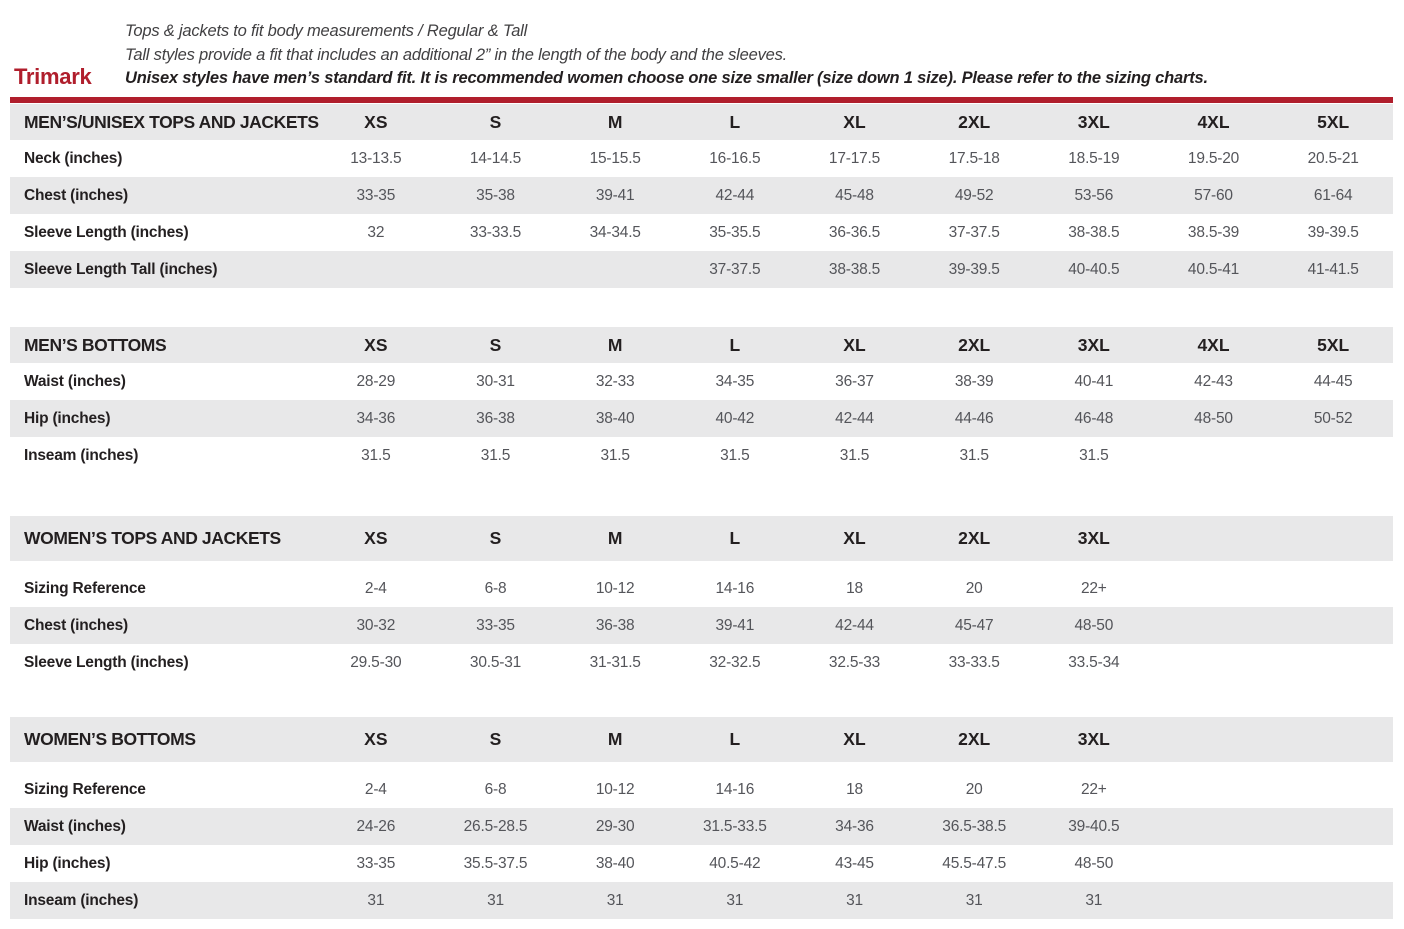 Image resolution: width=1404 pixels, height=929 pixels. What do you see at coordinates (735, 789) in the screenshot?
I see `table-cell: 14-16` at bounding box center [735, 789].